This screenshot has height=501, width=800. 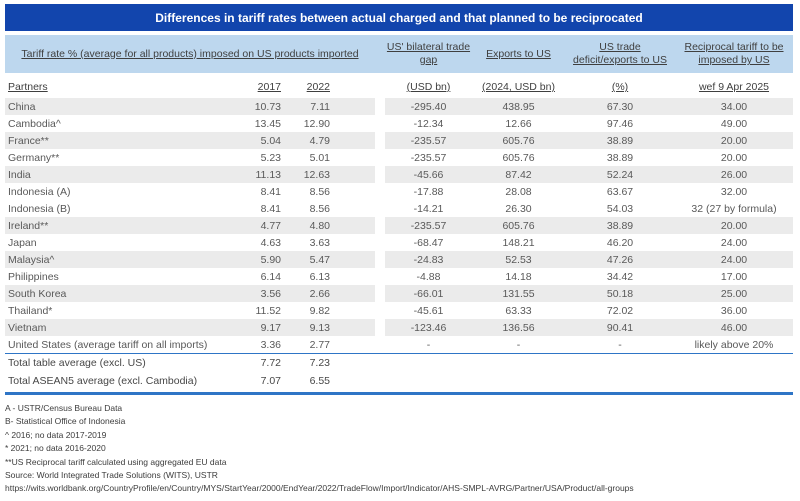 What do you see at coordinates (270, 242) in the screenshot?
I see `tariff-2017-value: 4.63` at bounding box center [270, 242].